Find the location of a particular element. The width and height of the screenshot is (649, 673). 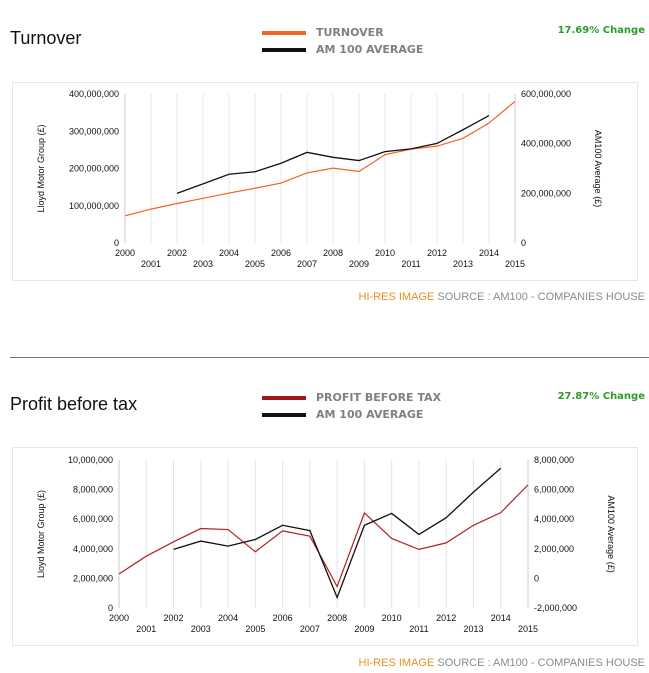

legend-label: PROFIT BEFORE TAX is located at coordinates (379, 397).